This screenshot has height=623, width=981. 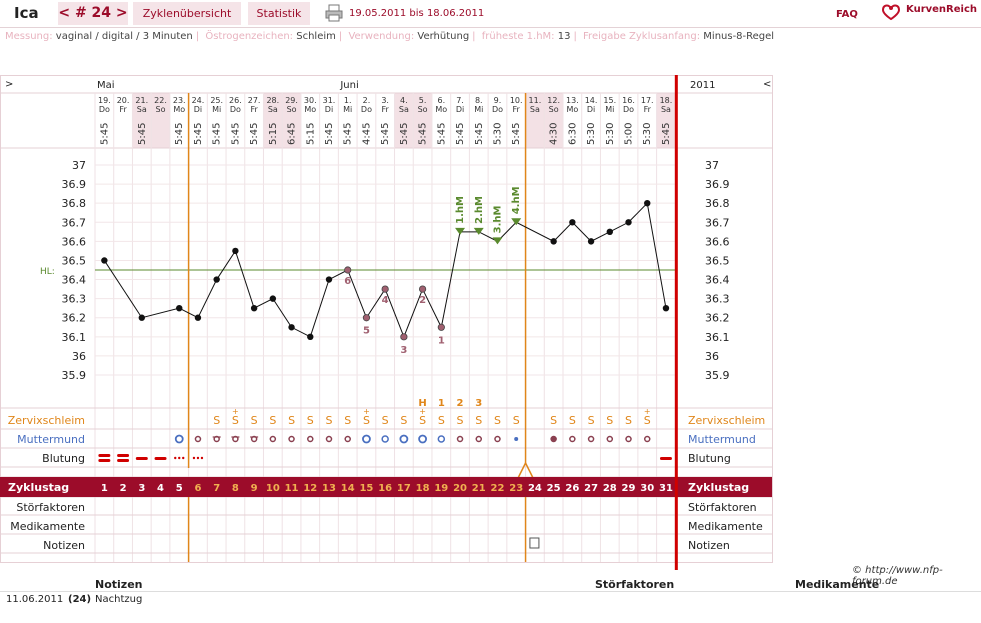 What do you see at coordinates (572, 488) in the screenshot?
I see `cycle-day-number: 26` at bounding box center [572, 488].